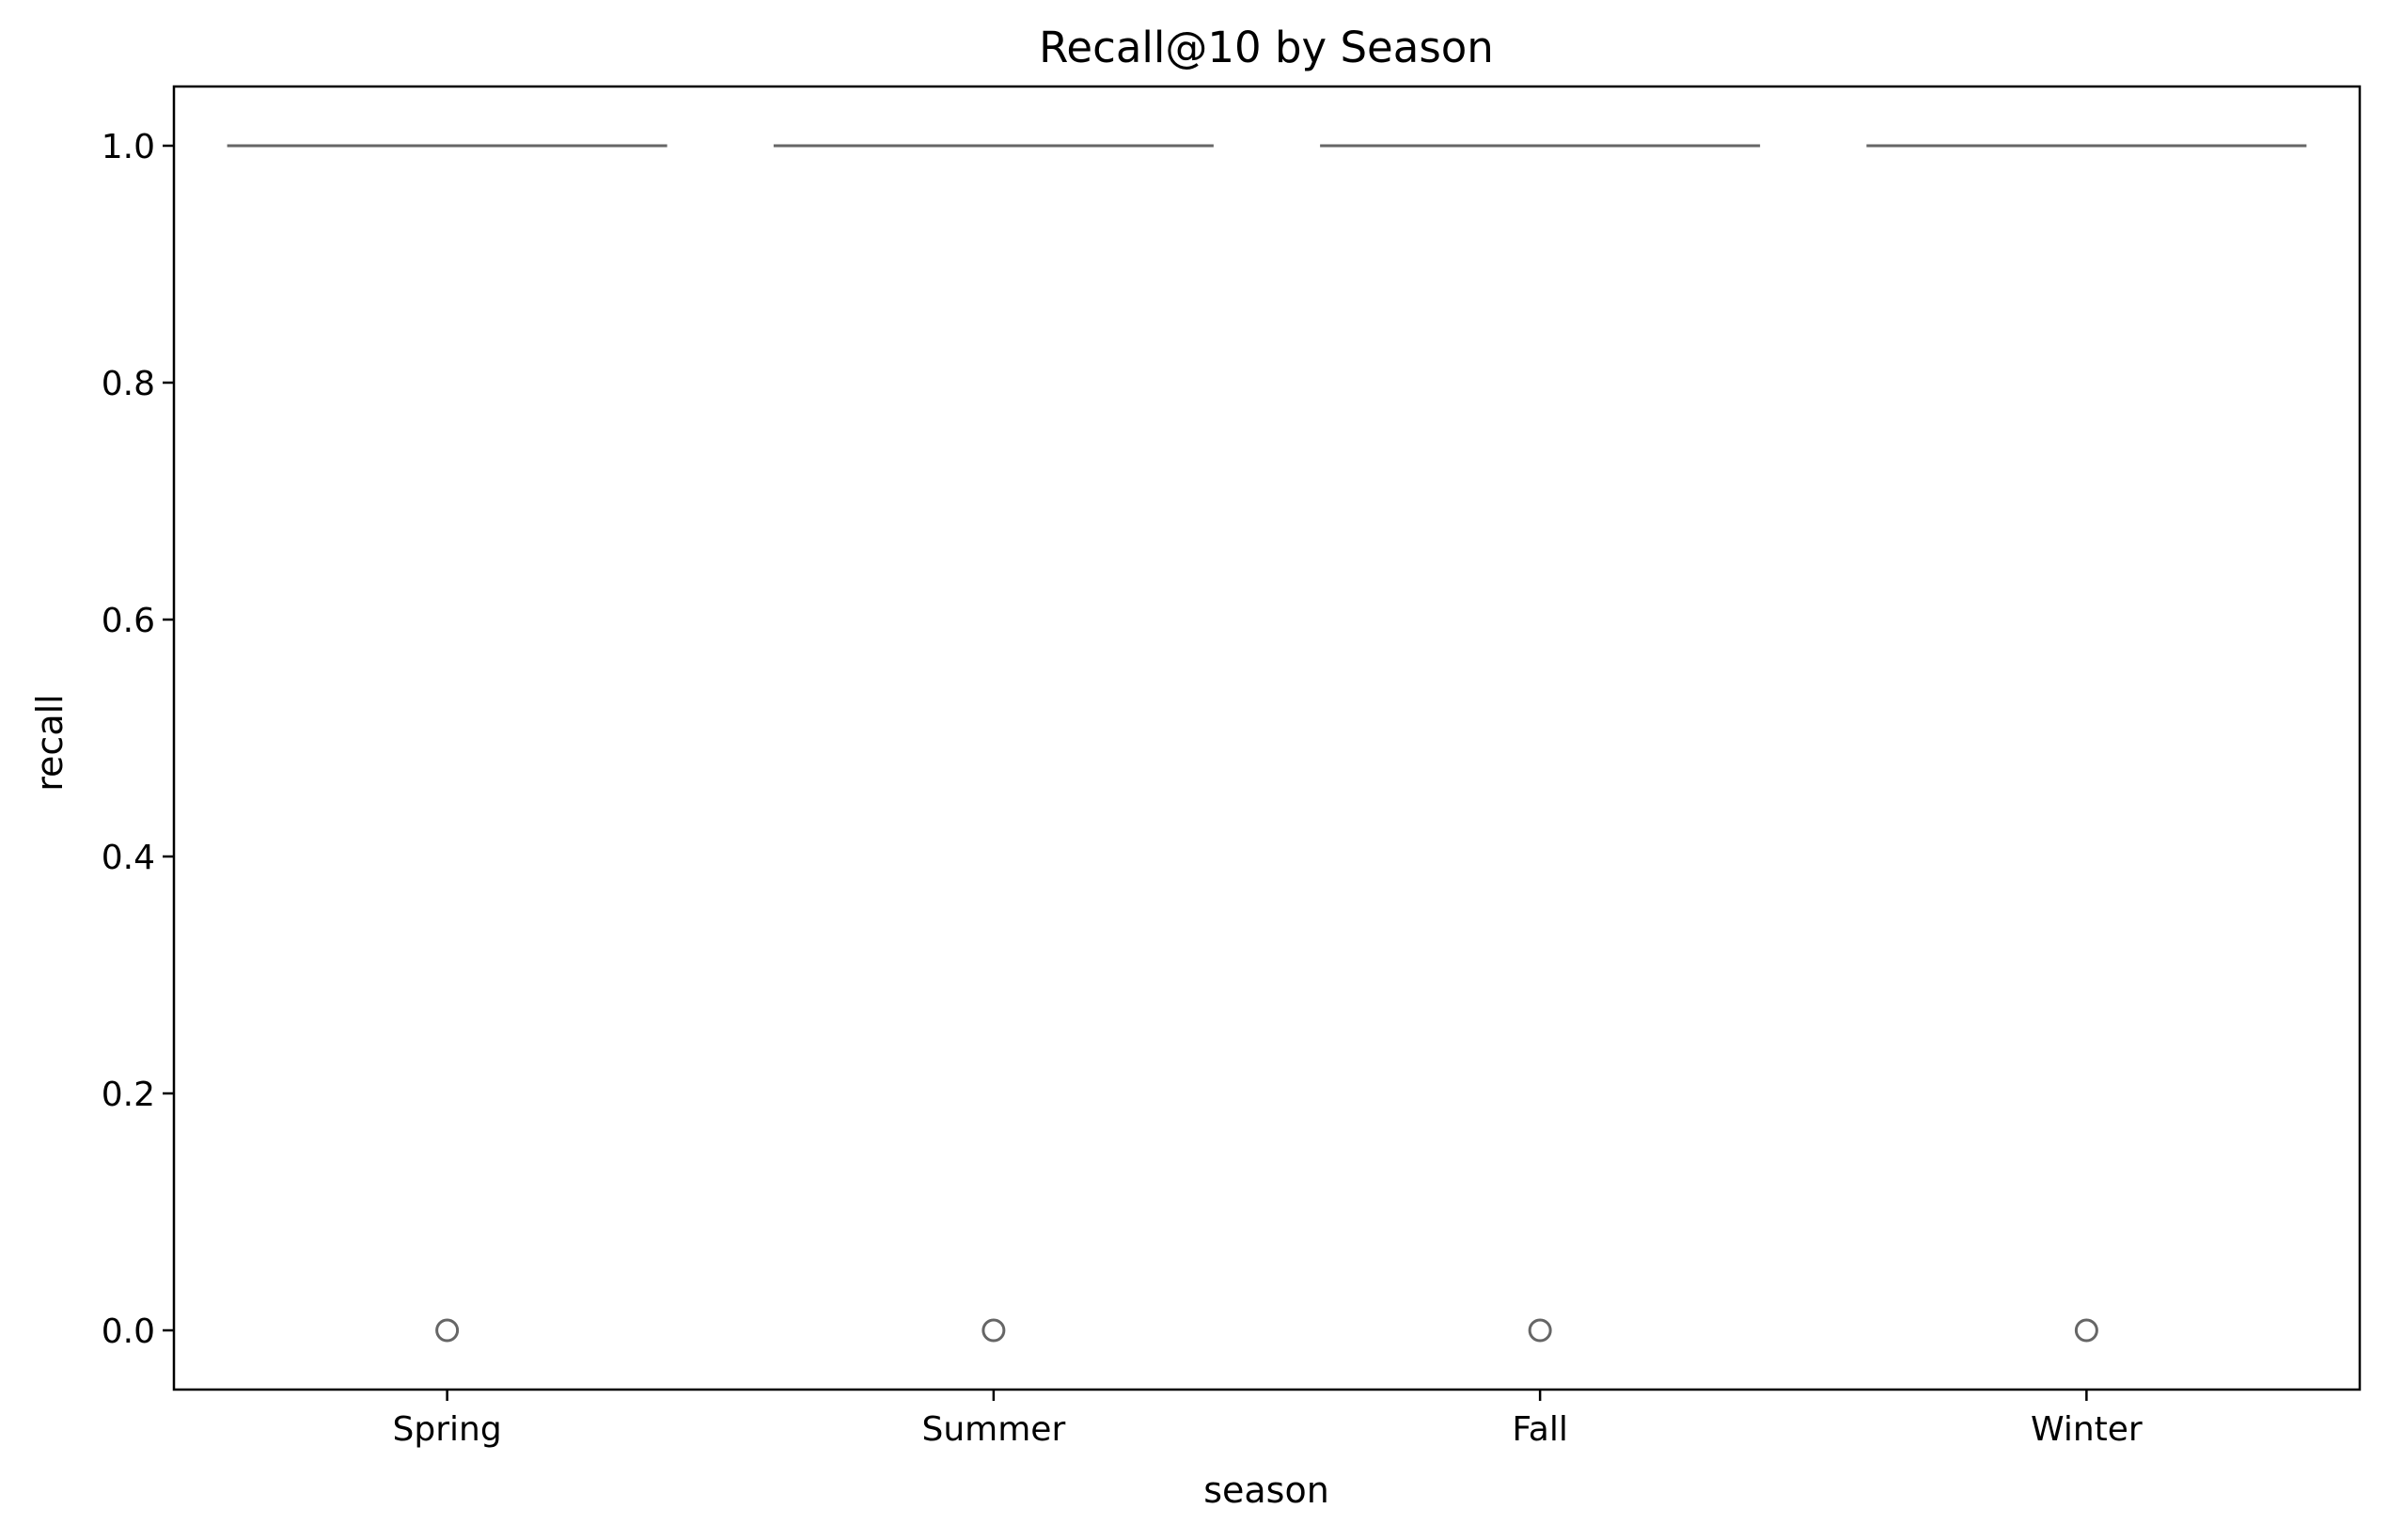 This screenshot has height=1540, width=2387. Describe the element at coordinates (1268, 1420) in the screenshot. I see `x-axis: Spring Summer Fall Winter` at that location.